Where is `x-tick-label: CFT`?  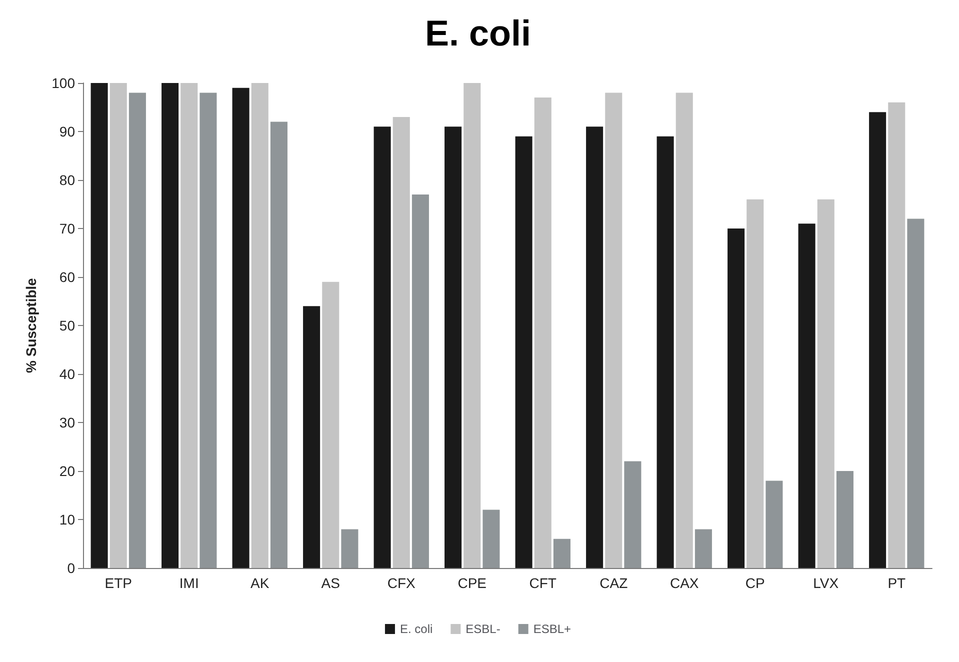 x-tick-label: CFT is located at coordinates (543, 583).